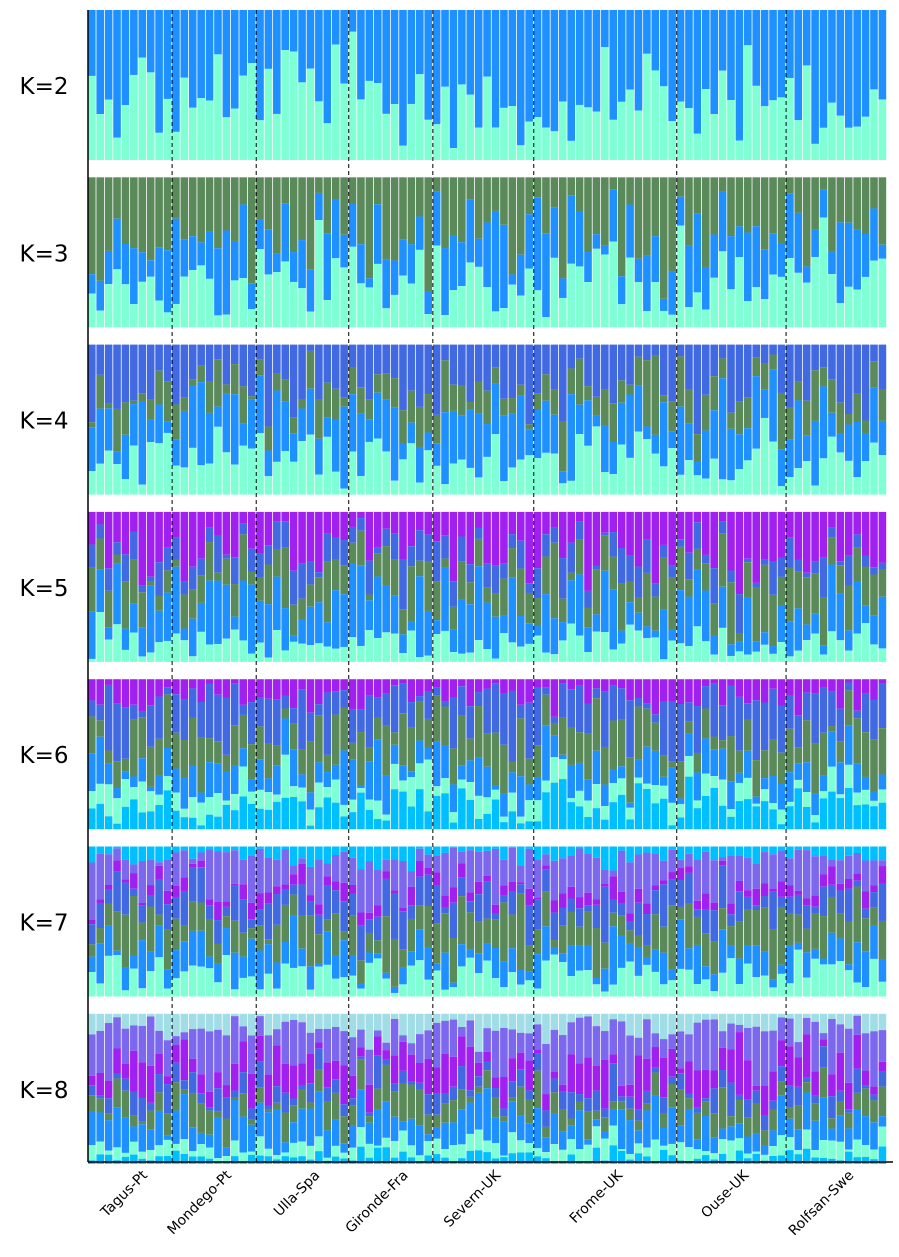 Image resolution: width=899 pixels, height=1257 pixels. I want to click on bar-segment-k7-ind27-cluster6, so click(310, 856).